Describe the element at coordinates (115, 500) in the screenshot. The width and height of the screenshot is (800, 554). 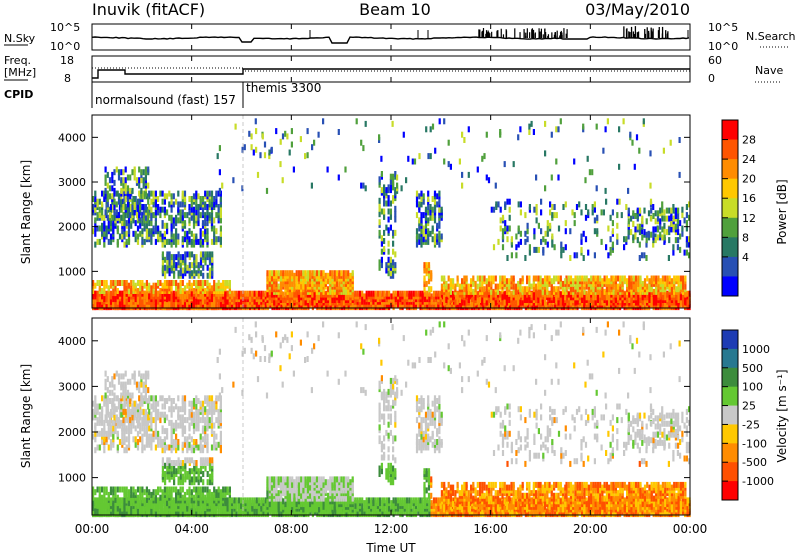
I see `velocity-cell` at that location.